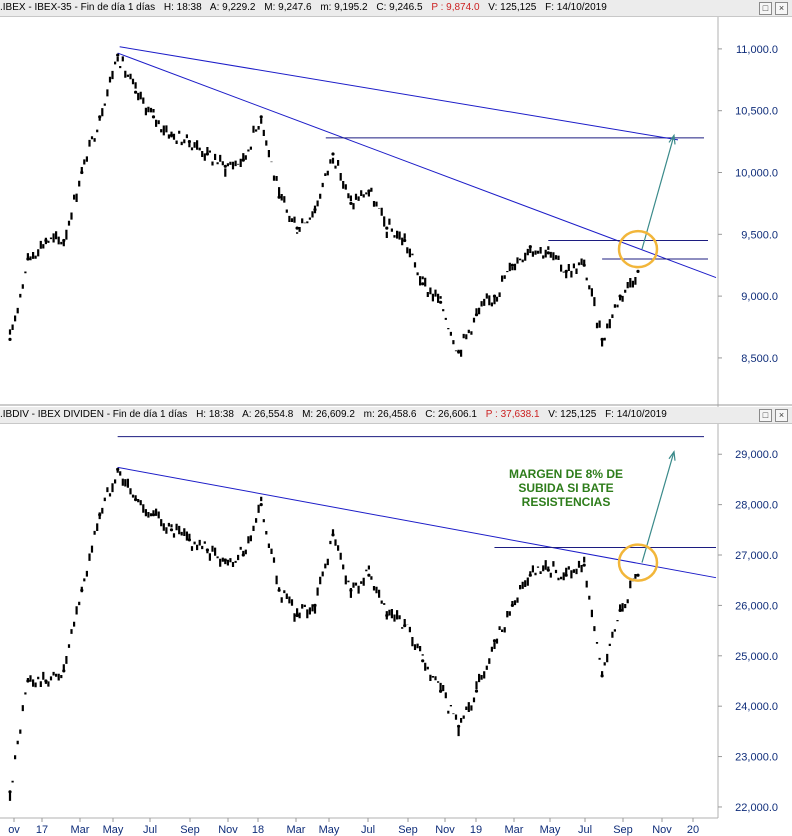  What do you see at coordinates (756, 808) in the screenshot?
I see `y-tick-label: 22,000.0` at bounding box center [756, 808].